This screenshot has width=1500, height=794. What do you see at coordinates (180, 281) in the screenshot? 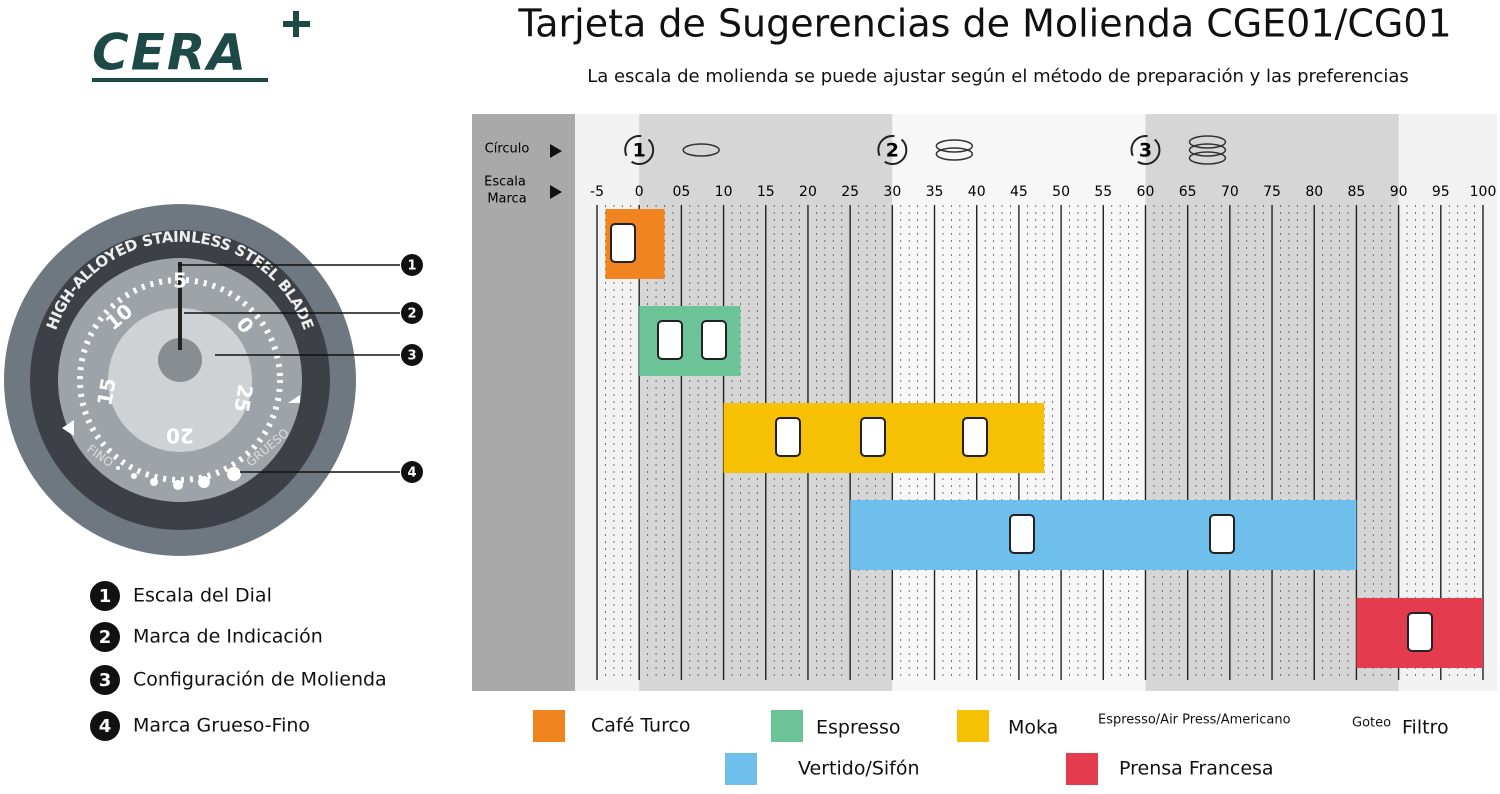
I see `dial-number: 5` at bounding box center [180, 281].